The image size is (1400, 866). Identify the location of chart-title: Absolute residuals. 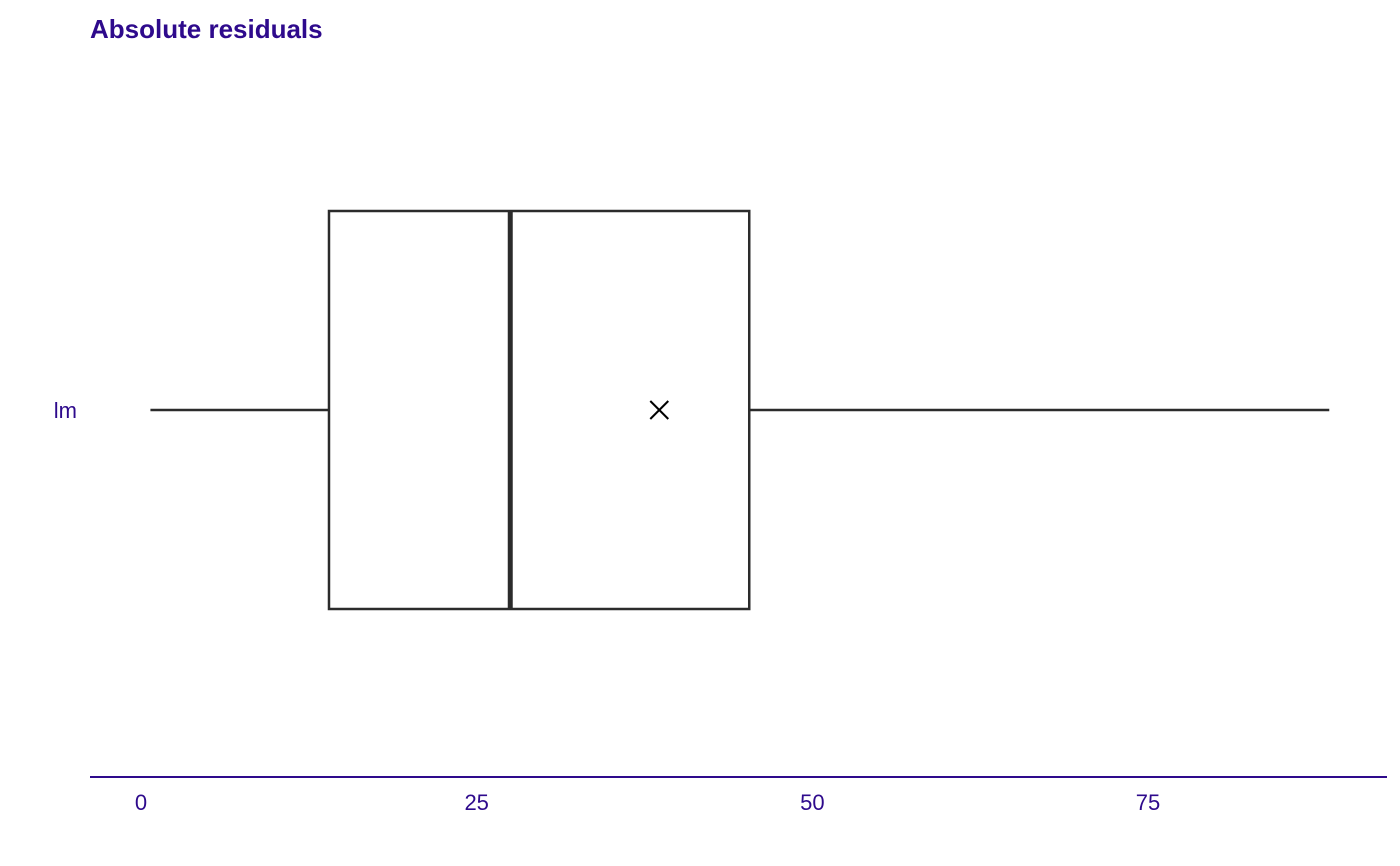
(206, 29).